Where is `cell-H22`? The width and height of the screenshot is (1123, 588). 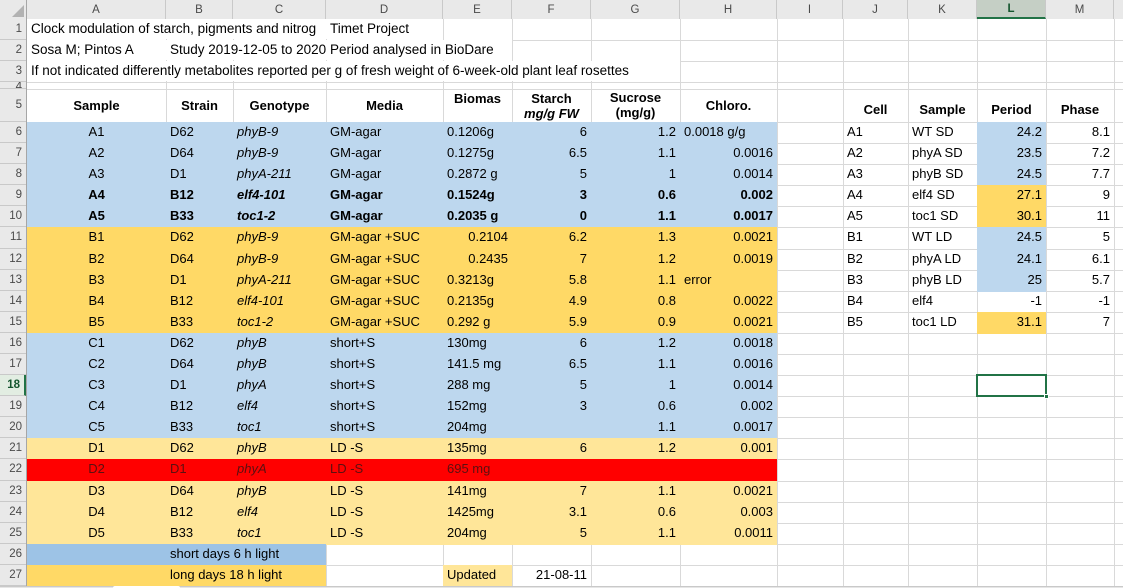 cell-H22 is located at coordinates (728, 469).